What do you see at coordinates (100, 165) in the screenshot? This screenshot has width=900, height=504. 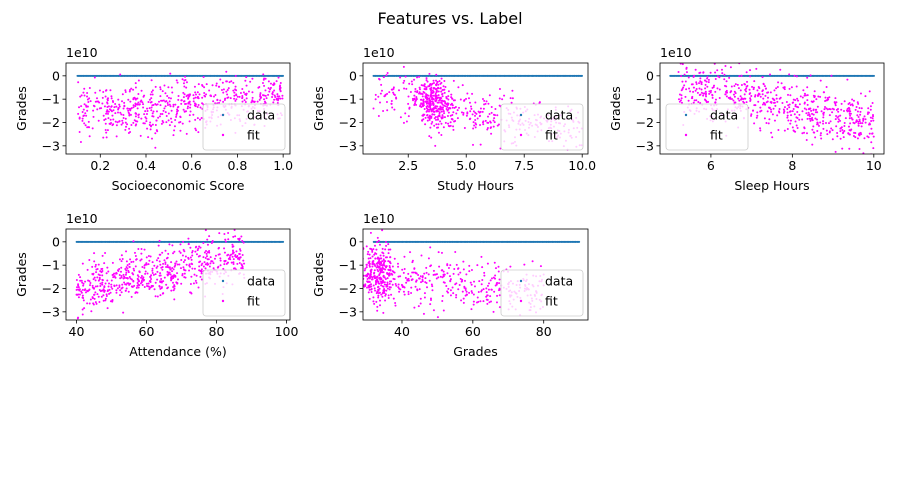 I see `x-tick-label: 0.2` at bounding box center [100, 165].